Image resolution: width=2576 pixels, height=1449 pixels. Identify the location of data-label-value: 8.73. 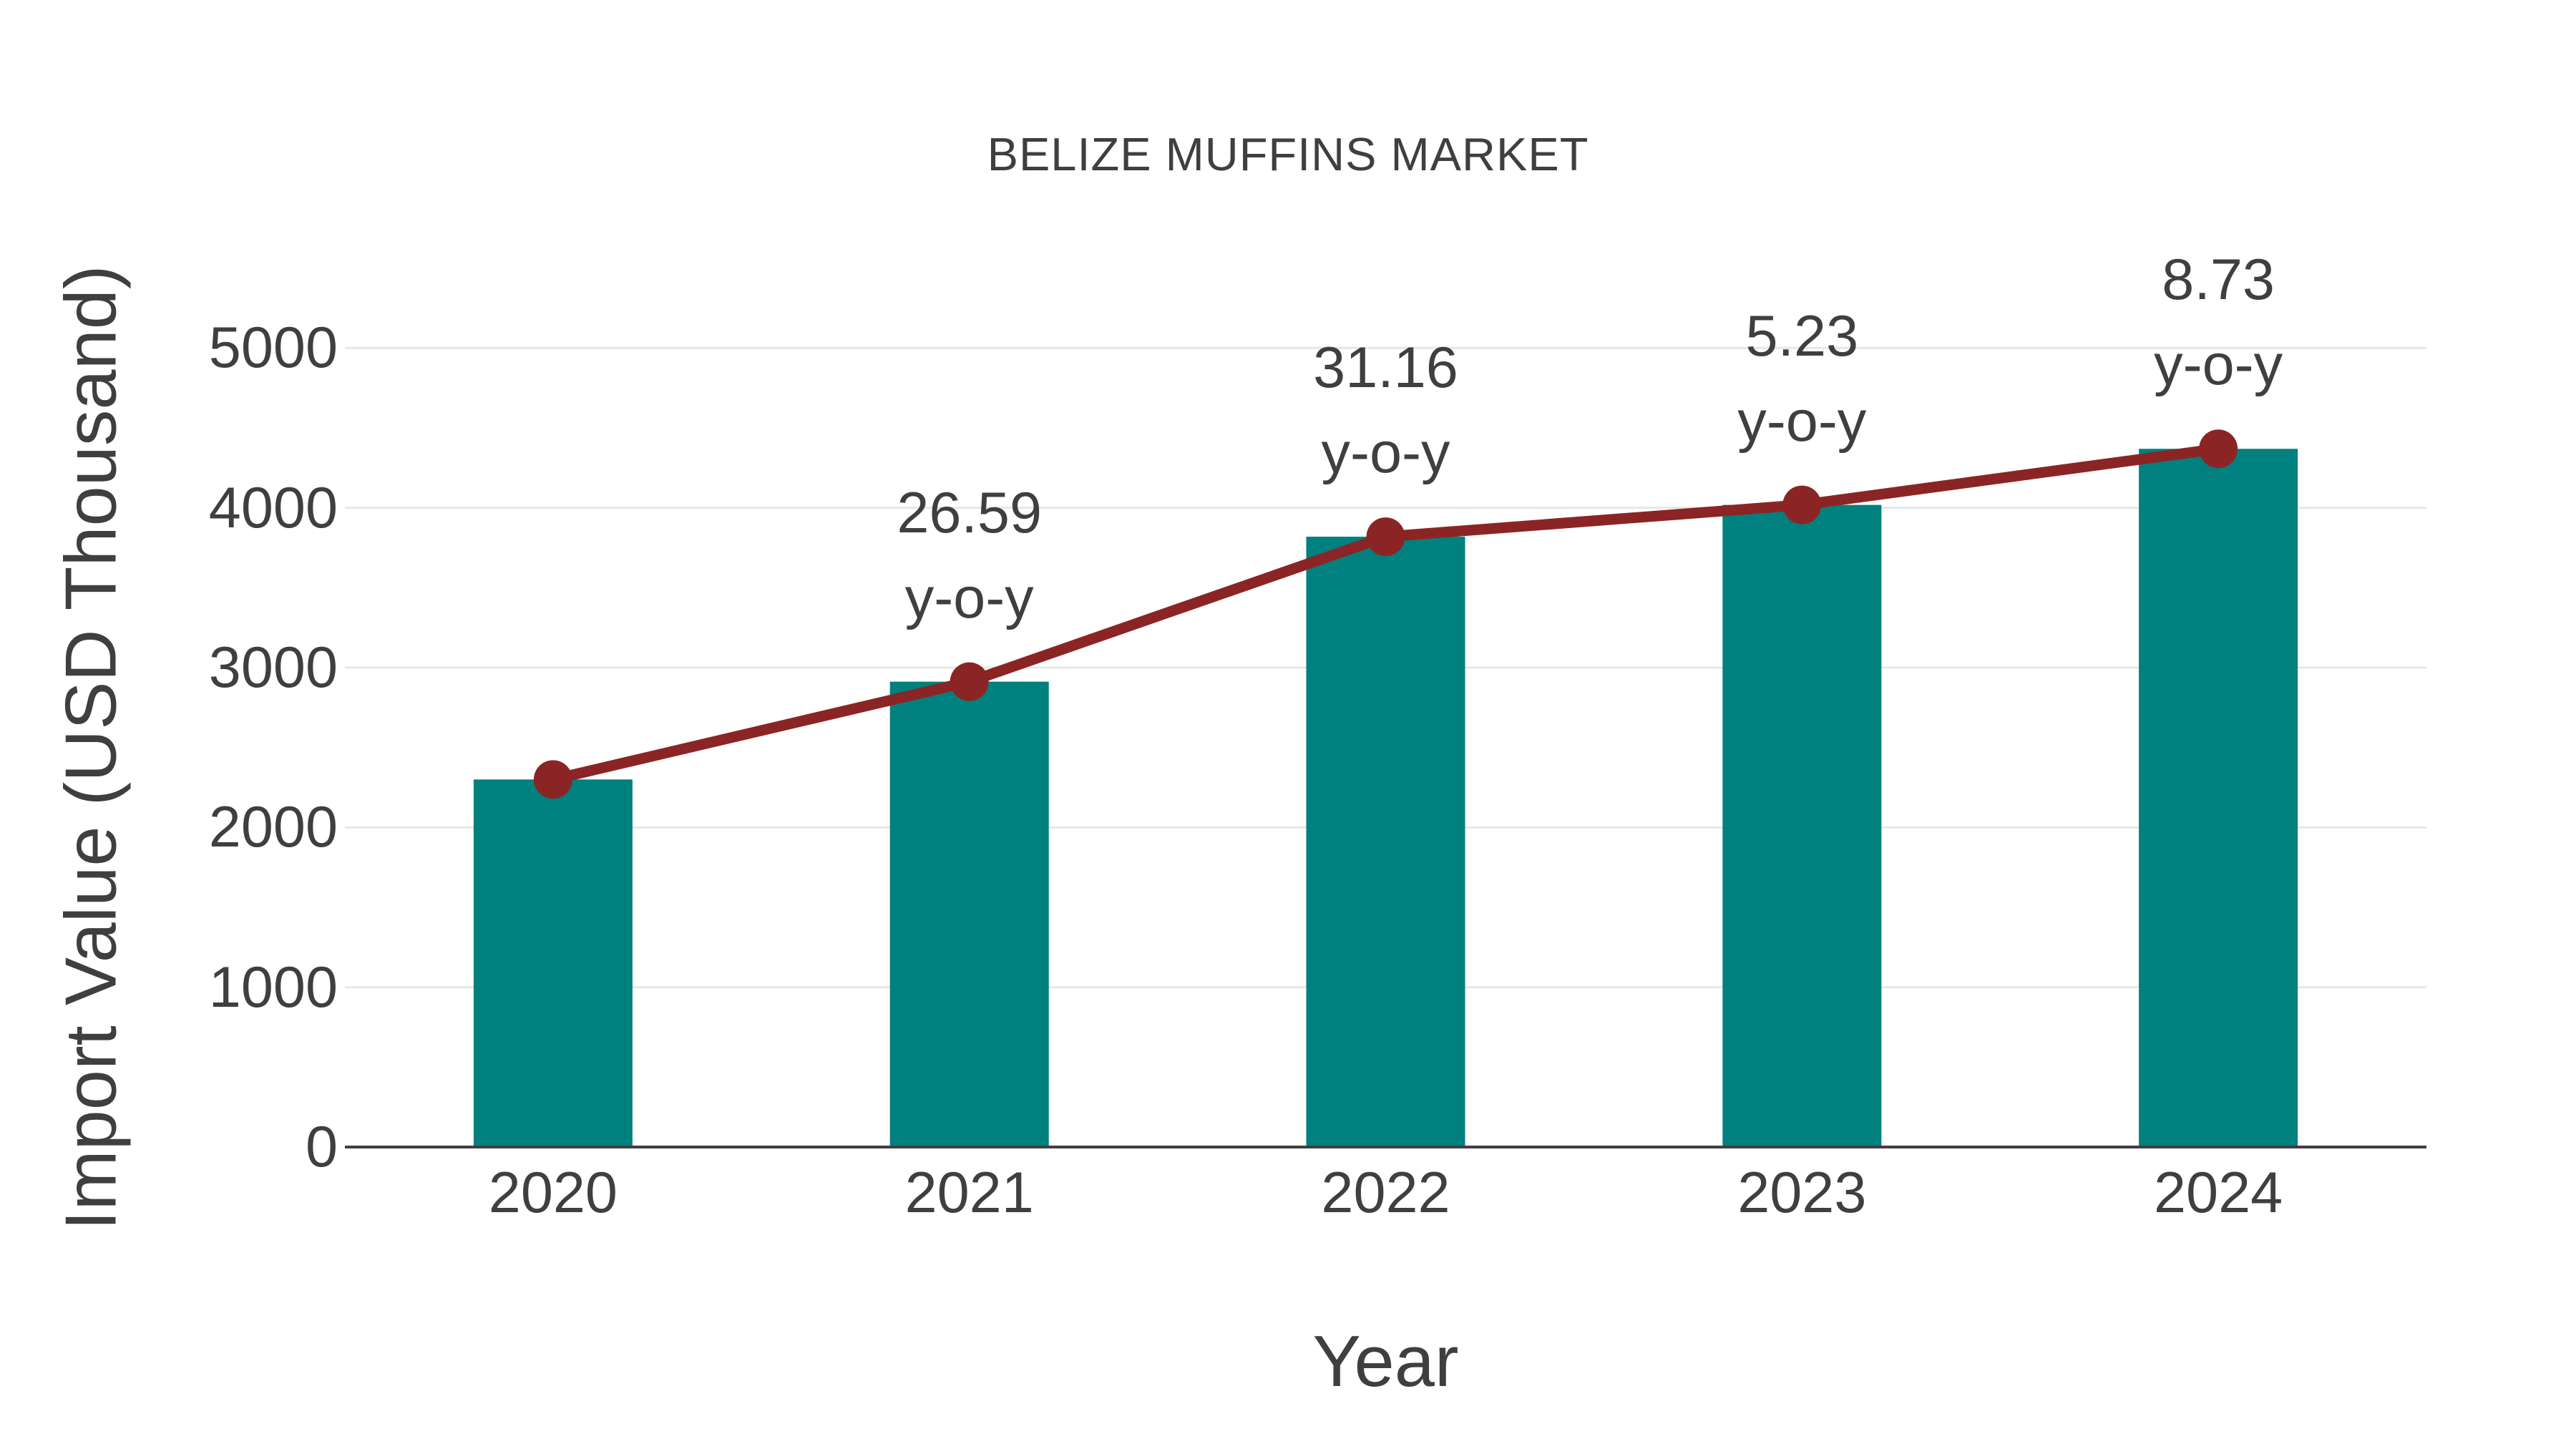
(2218, 280).